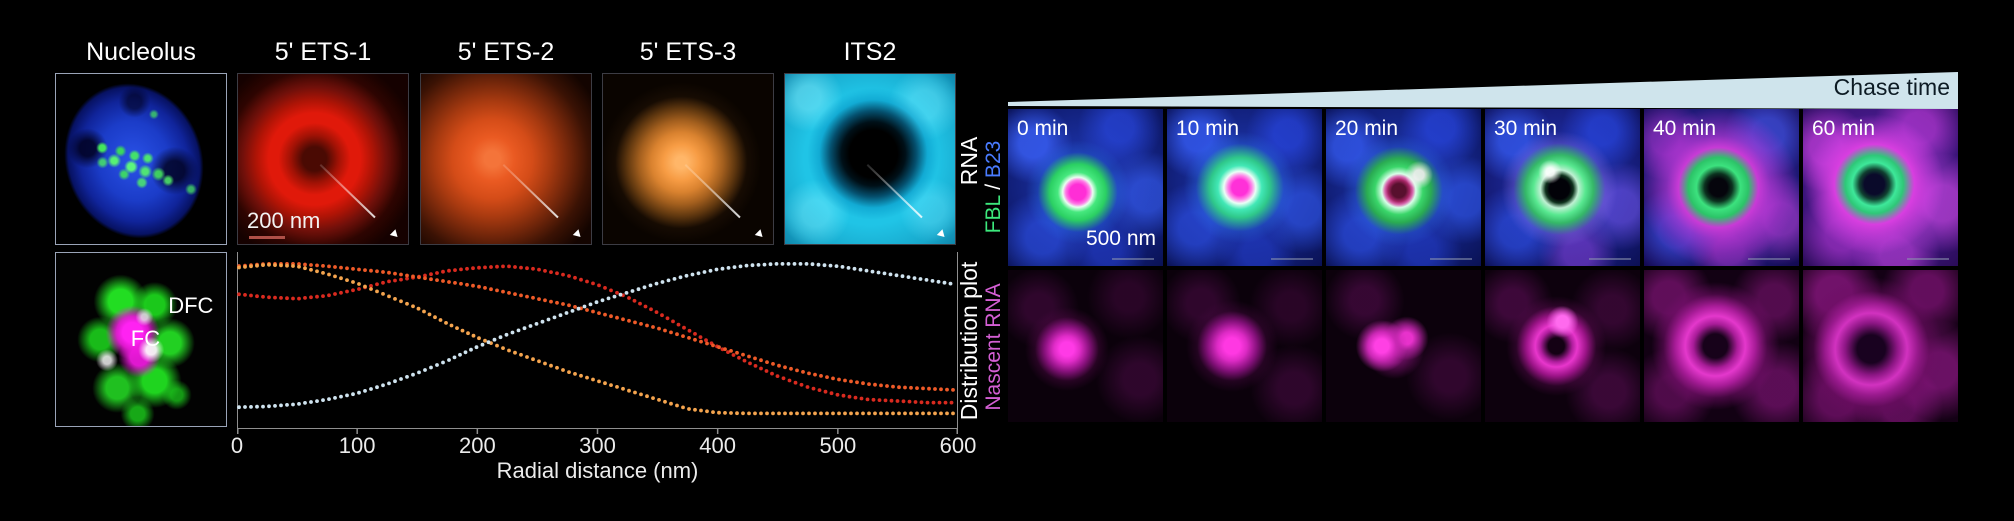 The width and height of the screenshot is (2014, 521). What do you see at coordinates (969, 341) in the screenshot?
I see `y-axis-label: Distribution plot` at bounding box center [969, 341].